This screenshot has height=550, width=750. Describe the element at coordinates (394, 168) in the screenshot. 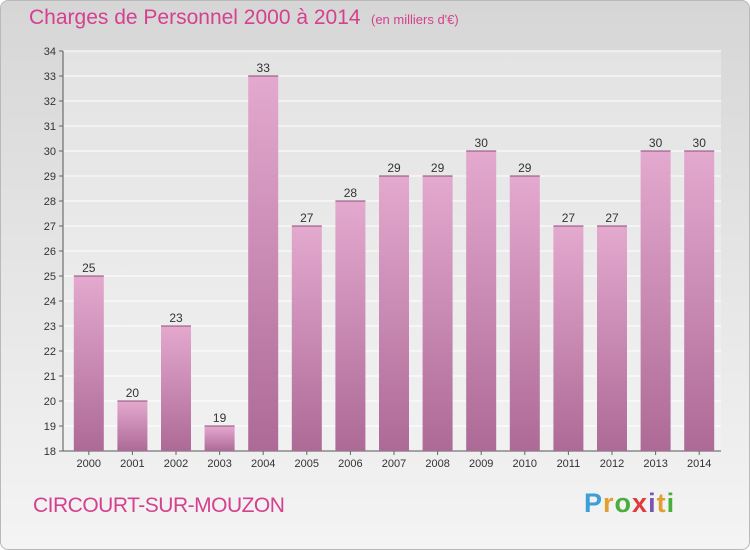

I see `value-label-2007: 29` at that location.